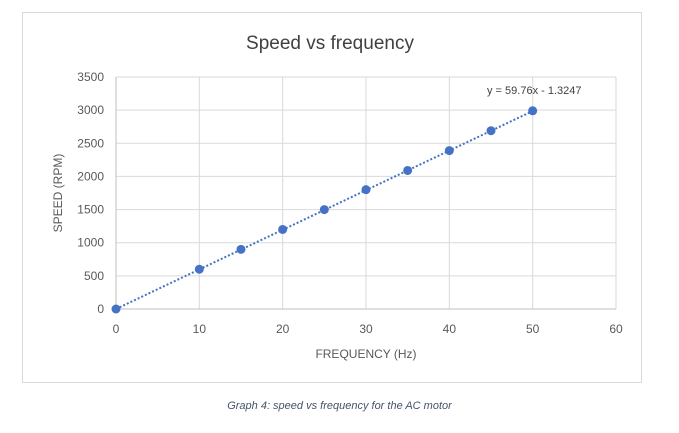 The height and width of the screenshot is (433, 679). I want to click on trendline-equation: y = 59.76x - 1.3247, so click(534, 91).